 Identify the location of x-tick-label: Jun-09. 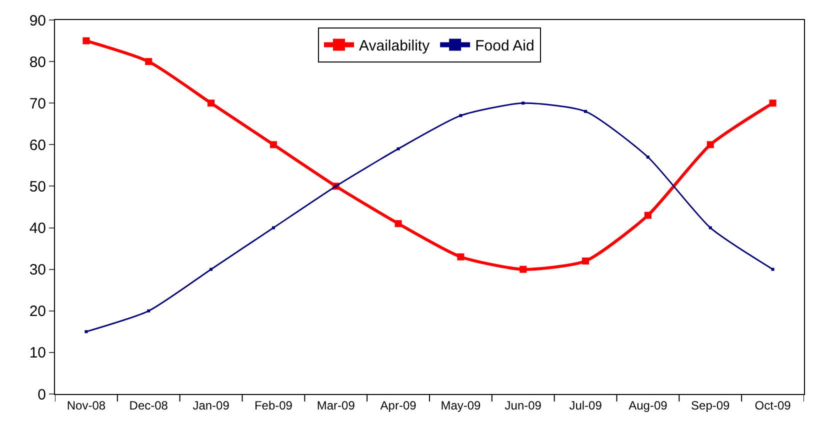
(523, 405).